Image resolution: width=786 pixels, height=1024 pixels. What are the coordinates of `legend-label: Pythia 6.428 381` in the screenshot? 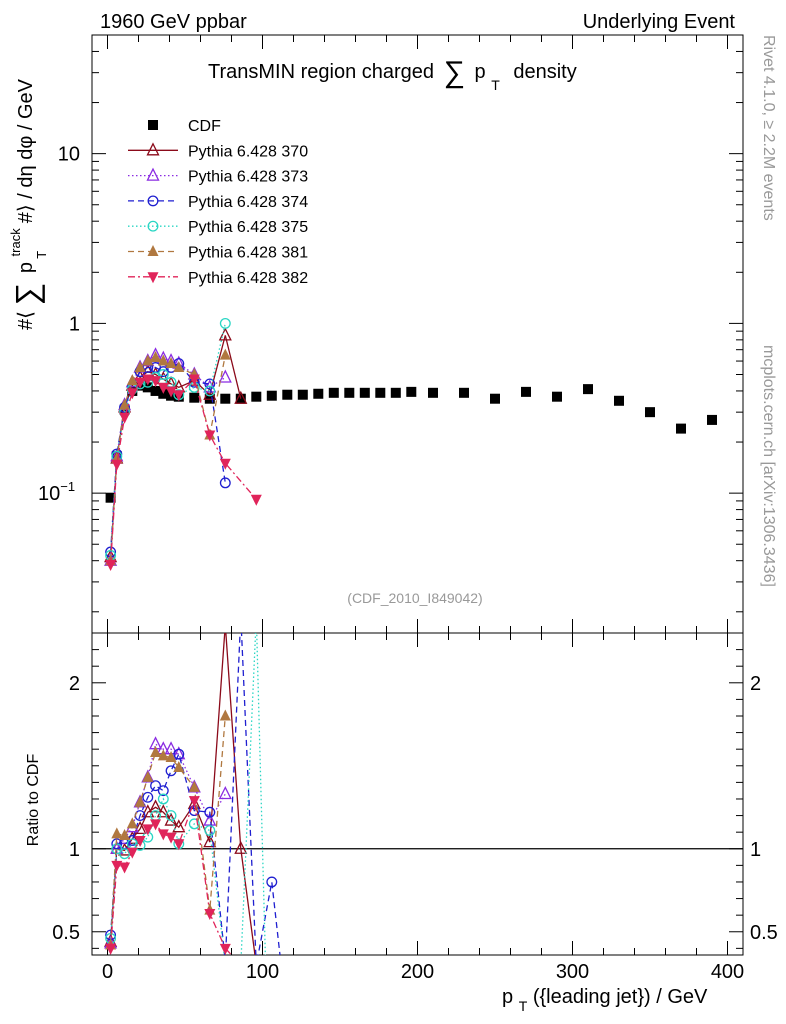 It's located at (248, 253).